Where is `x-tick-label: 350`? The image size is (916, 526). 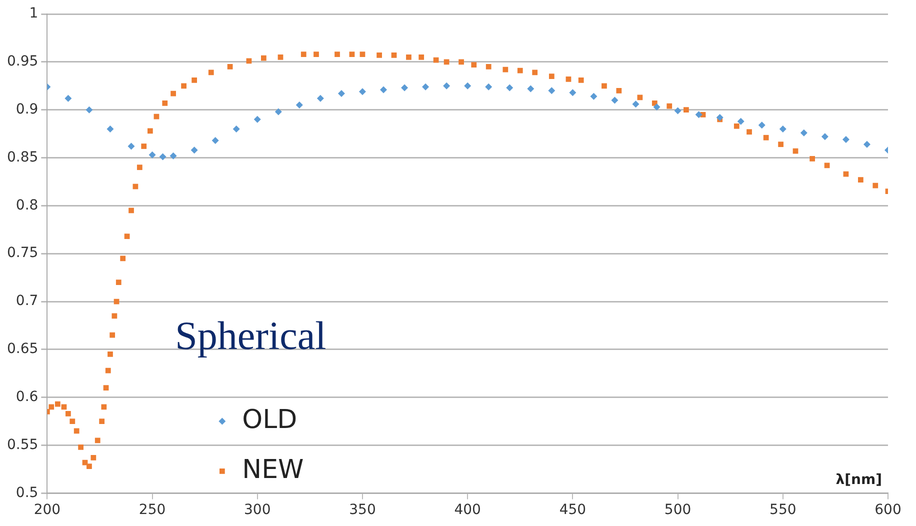
x-tick-label: 350 is located at coordinates (362, 510).